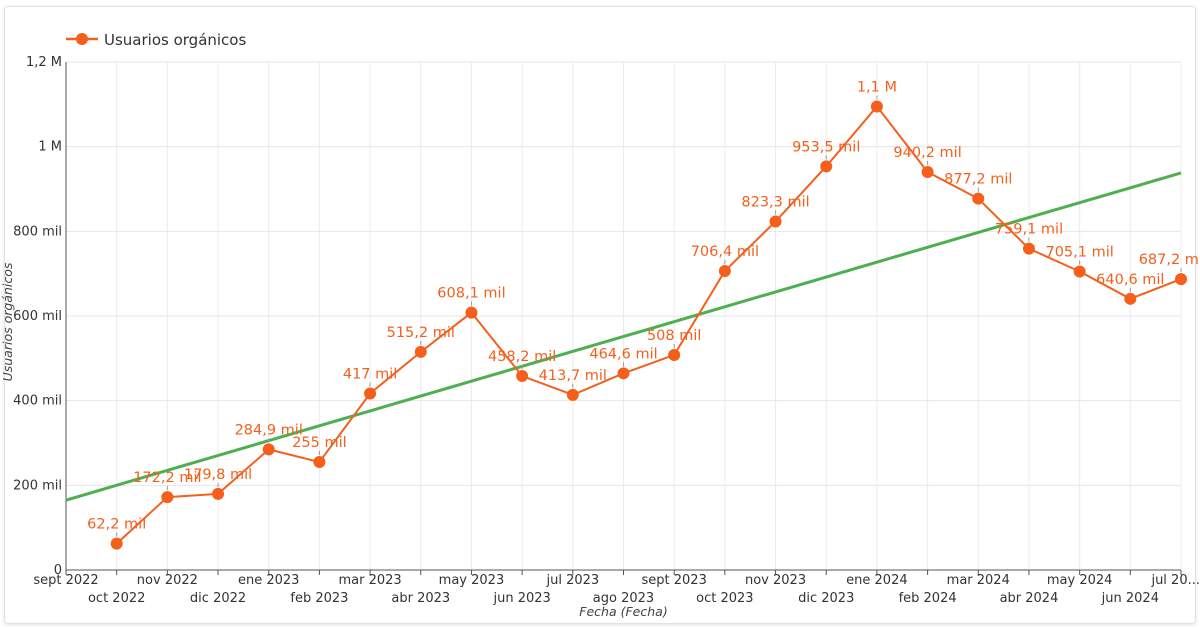 The image size is (1200, 630). What do you see at coordinates (116, 525) in the screenshot?
I see `data-label: 62,2 mil` at bounding box center [116, 525].